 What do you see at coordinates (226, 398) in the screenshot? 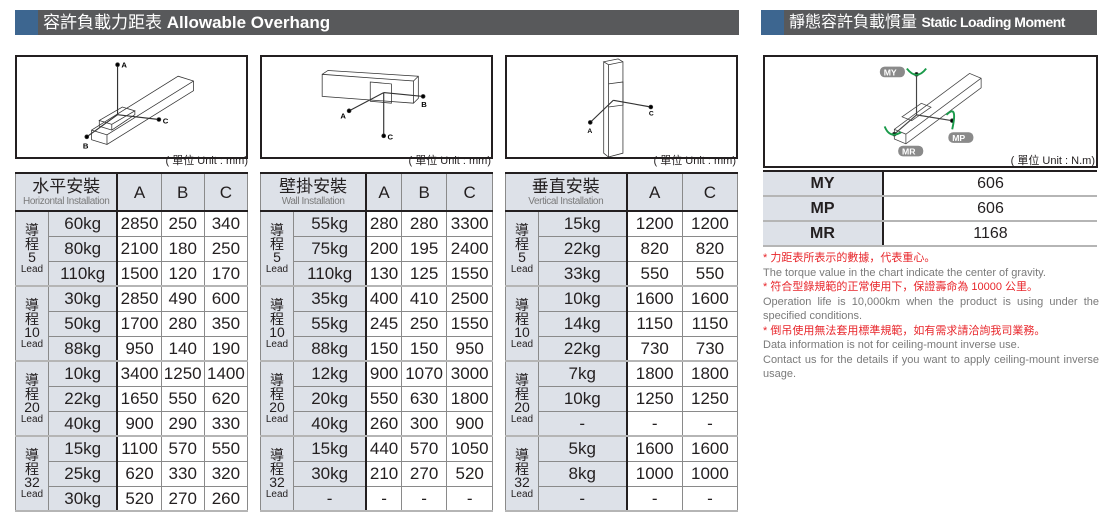
I see `value-cell: 620` at bounding box center [226, 398].